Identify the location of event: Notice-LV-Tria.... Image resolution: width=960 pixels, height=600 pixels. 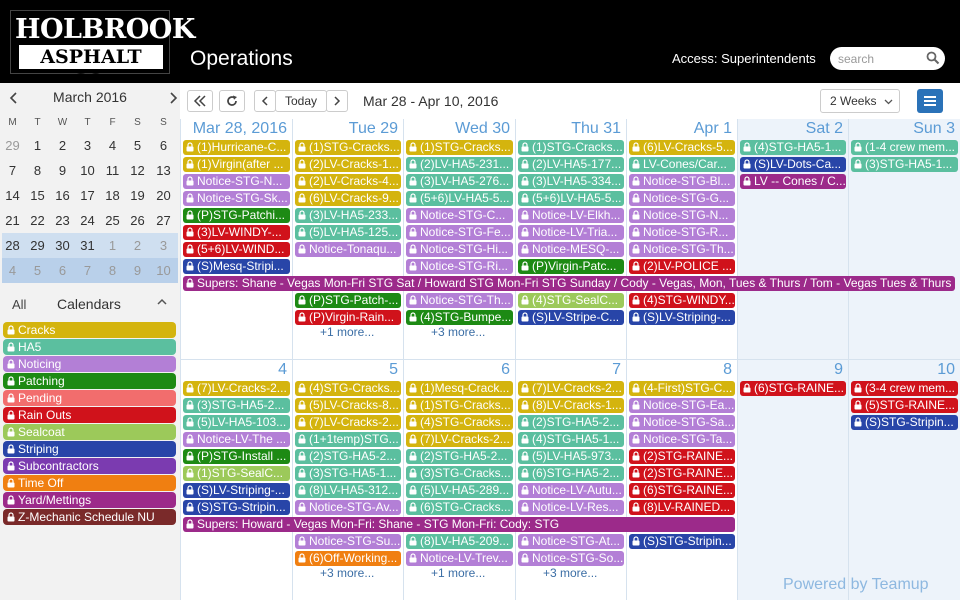
(571, 232).